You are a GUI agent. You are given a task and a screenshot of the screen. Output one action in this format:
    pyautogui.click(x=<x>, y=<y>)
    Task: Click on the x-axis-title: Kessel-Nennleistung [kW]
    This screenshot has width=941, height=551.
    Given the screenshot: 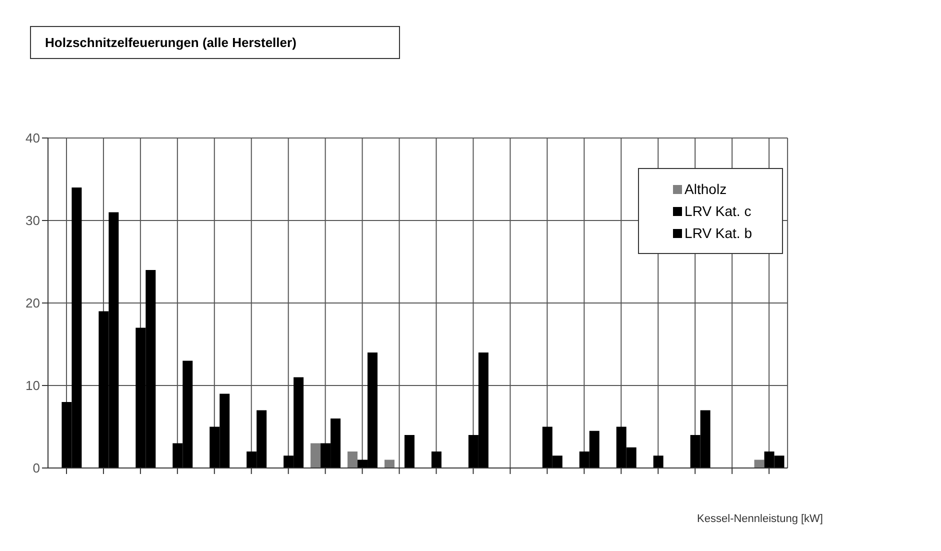 What is the action you would take?
    pyautogui.click(x=760, y=519)
    